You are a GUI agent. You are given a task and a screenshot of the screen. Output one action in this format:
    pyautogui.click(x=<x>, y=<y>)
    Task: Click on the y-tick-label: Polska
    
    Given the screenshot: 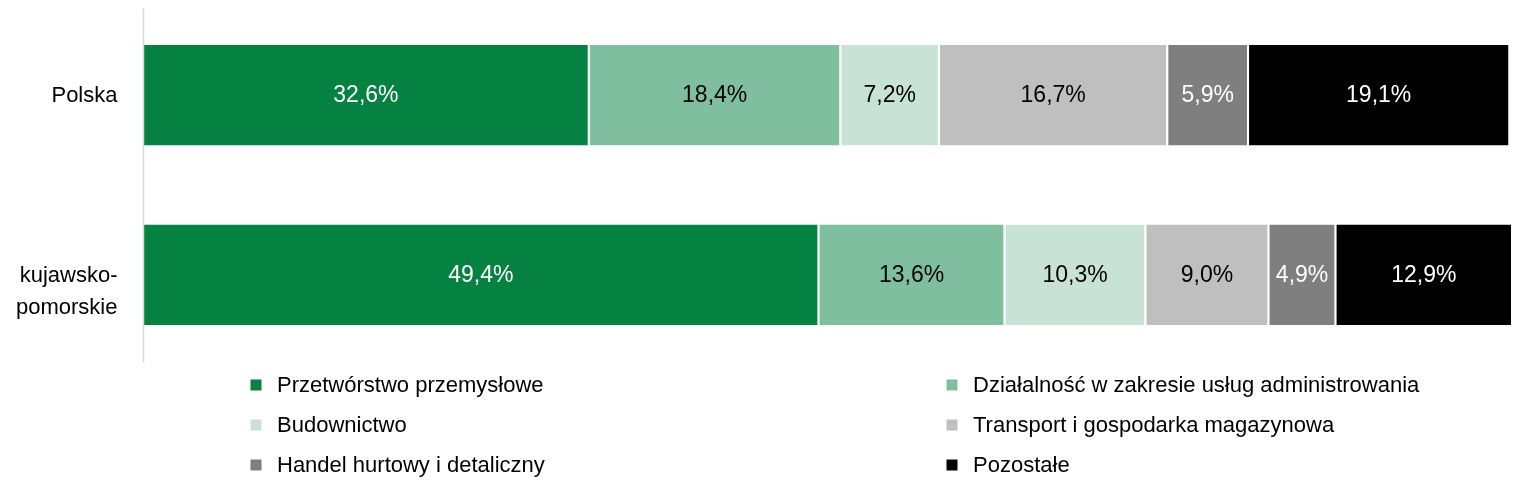 What is the action you would take?
    pyautogui.click(x=85, y=95)
    